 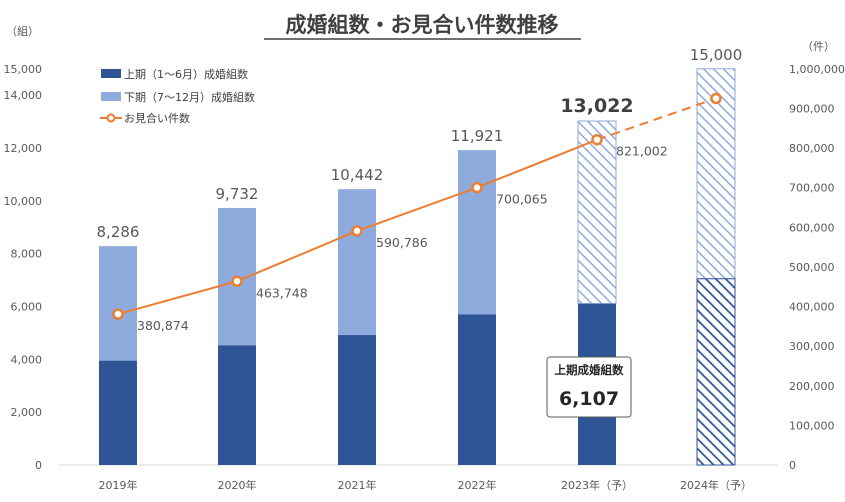 What do you see at coordinates (27, 307) in the screenshot?
I see `left-tick-label: 6,000` at bounding box center [27, 307].